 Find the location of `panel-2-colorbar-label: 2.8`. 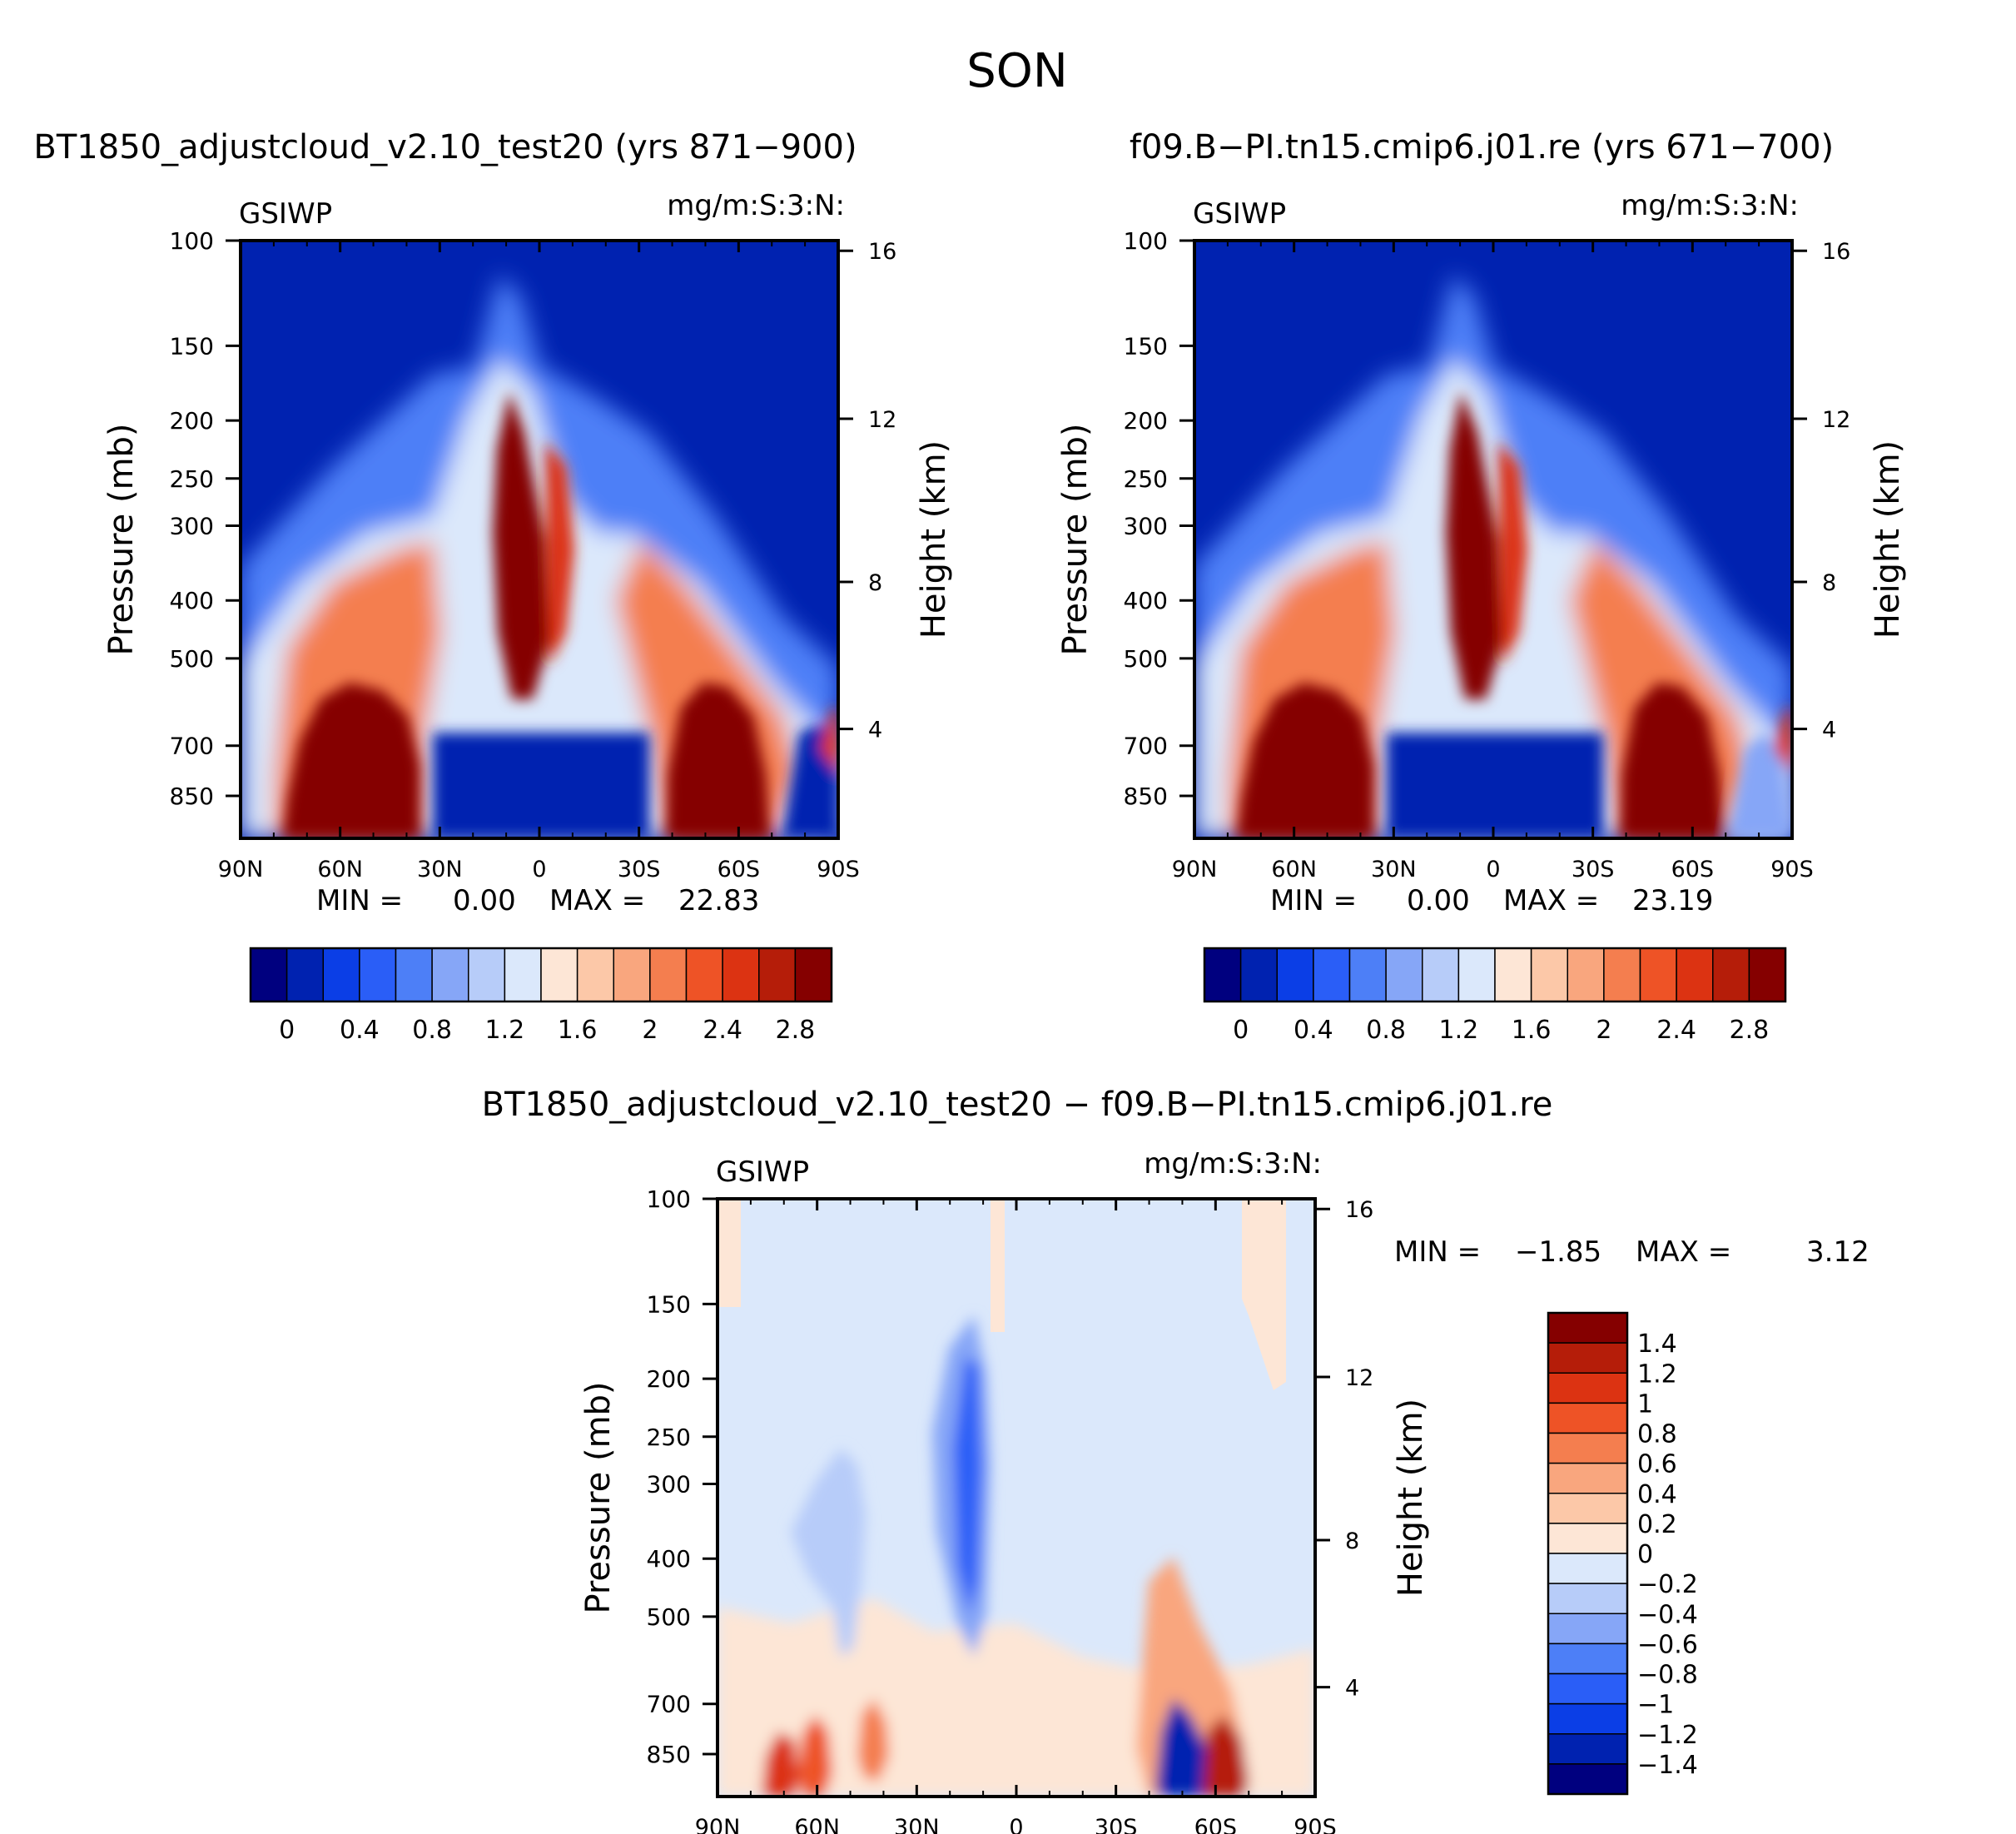

panel-2-colorbar-label: 2.8 is located at coordinates (1750, 1030).